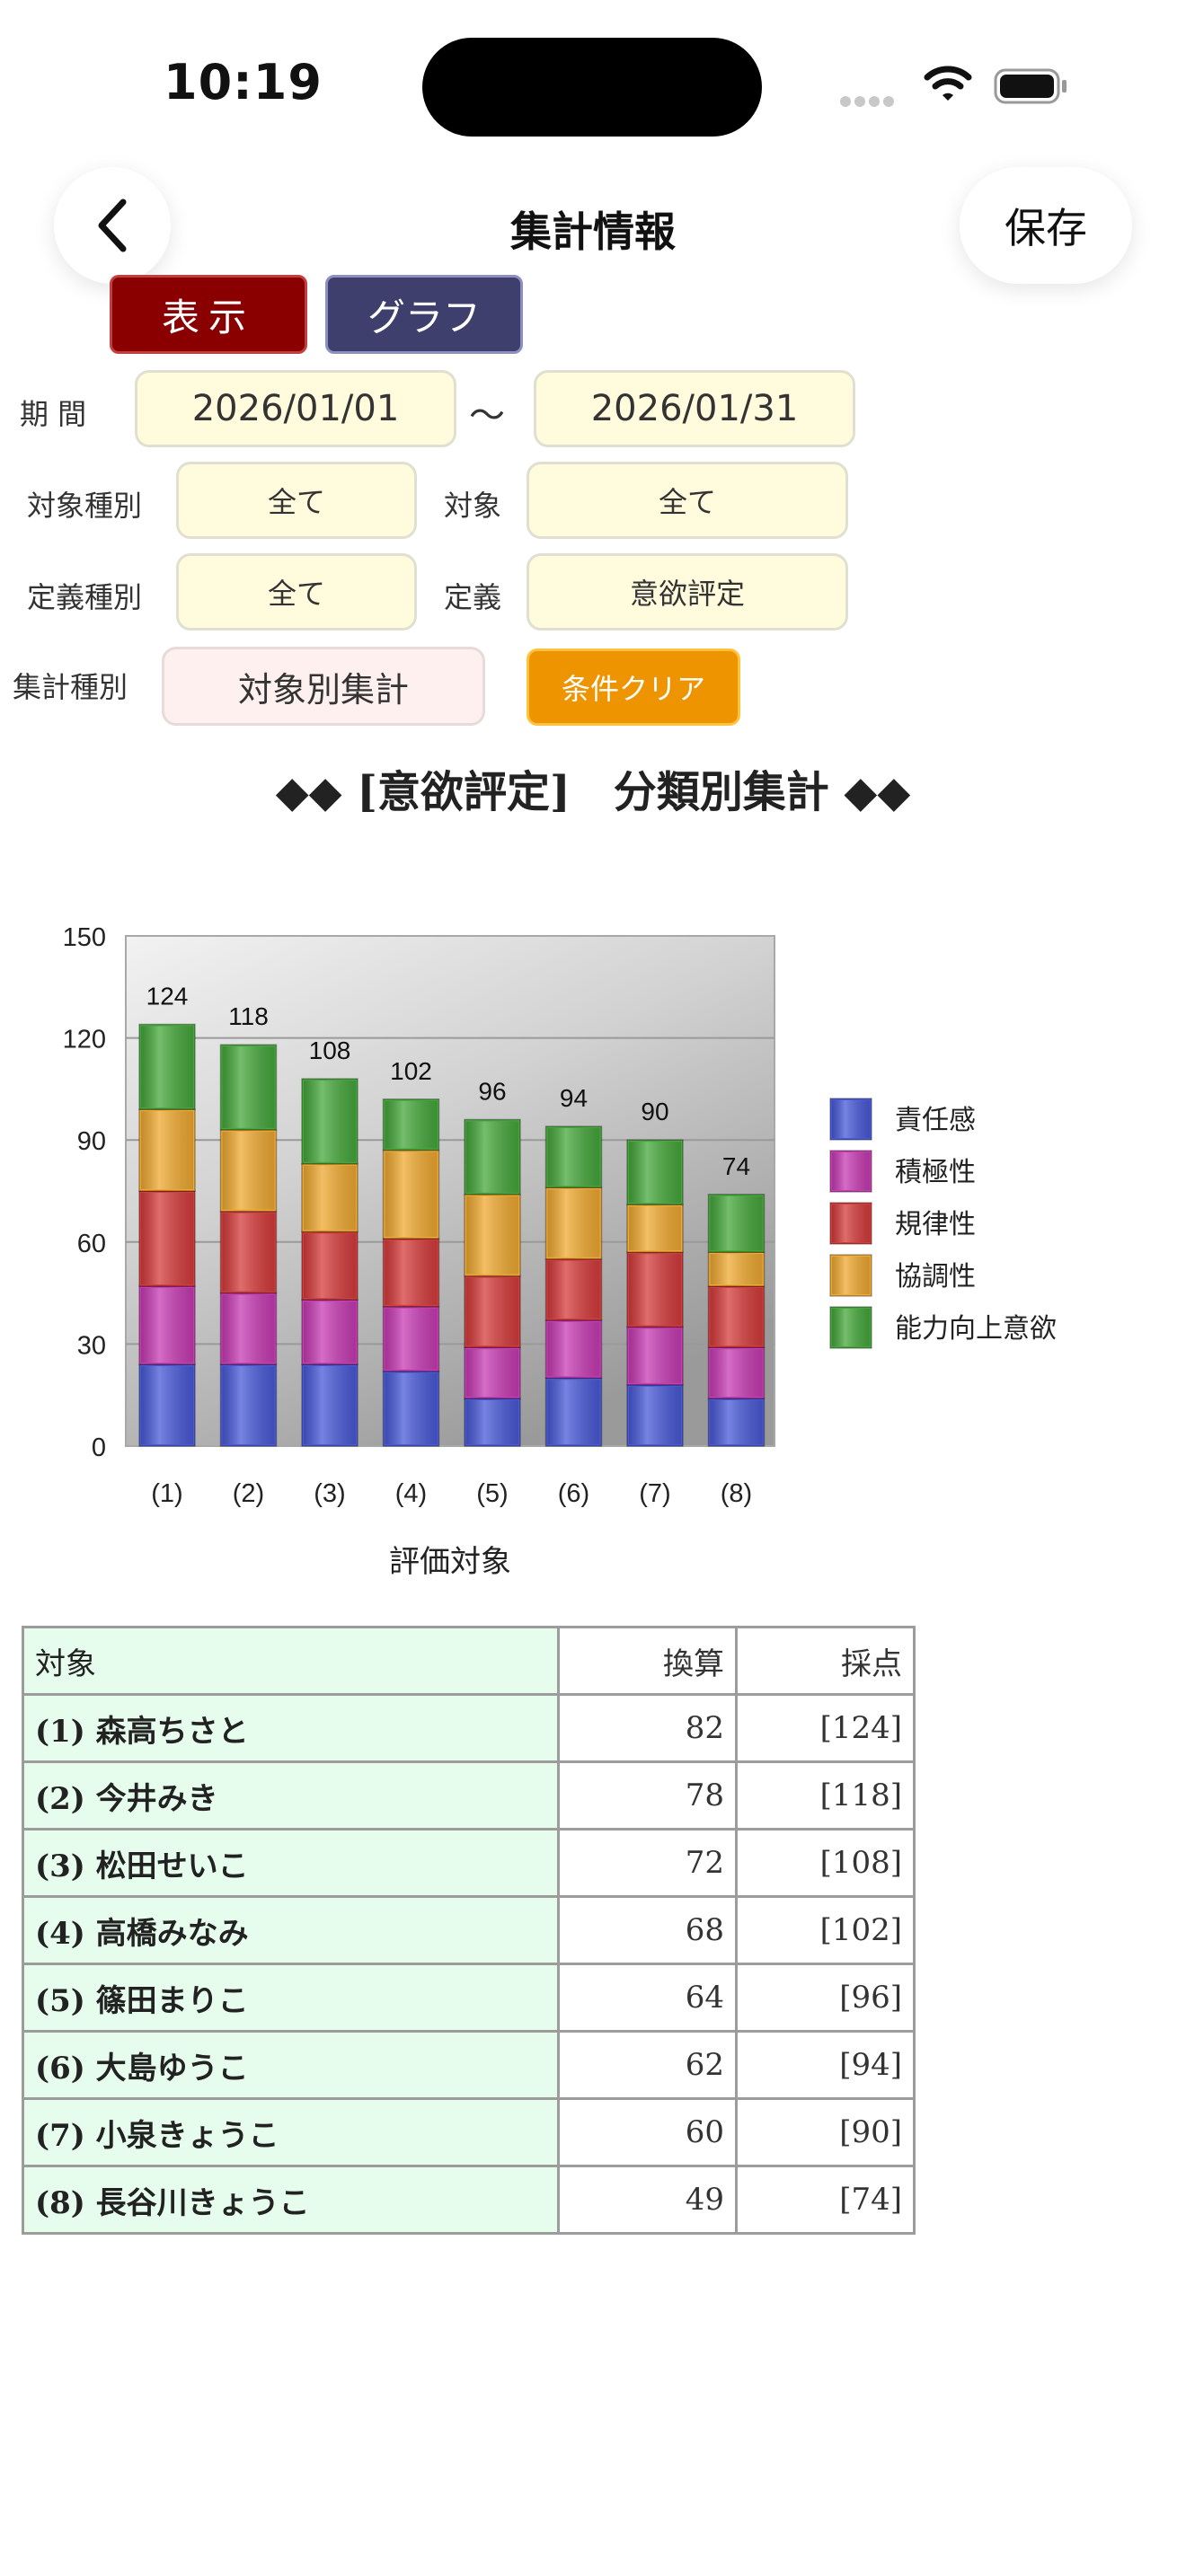  I want to click on legend-label: 積極性, so click(935, 1172).